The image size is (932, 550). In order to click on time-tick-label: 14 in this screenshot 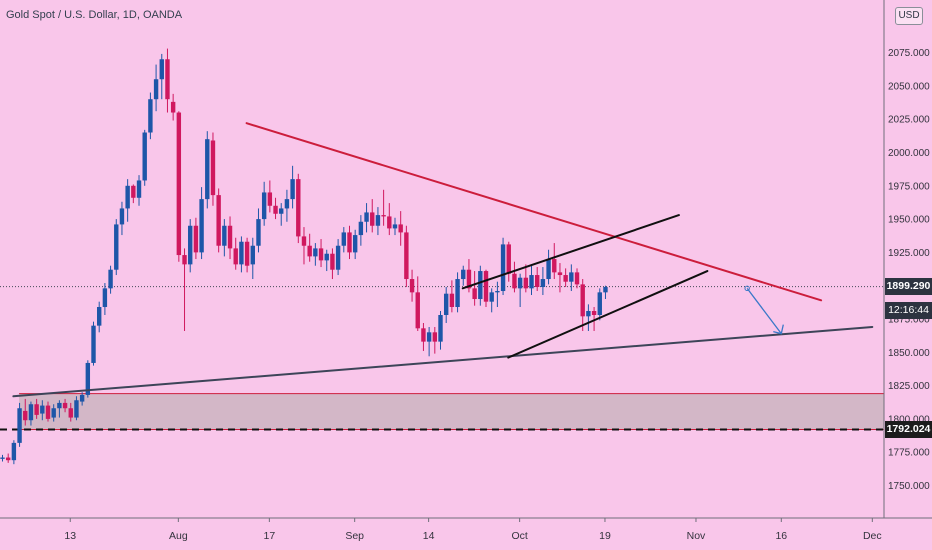, I will do `click(429, 536)`.